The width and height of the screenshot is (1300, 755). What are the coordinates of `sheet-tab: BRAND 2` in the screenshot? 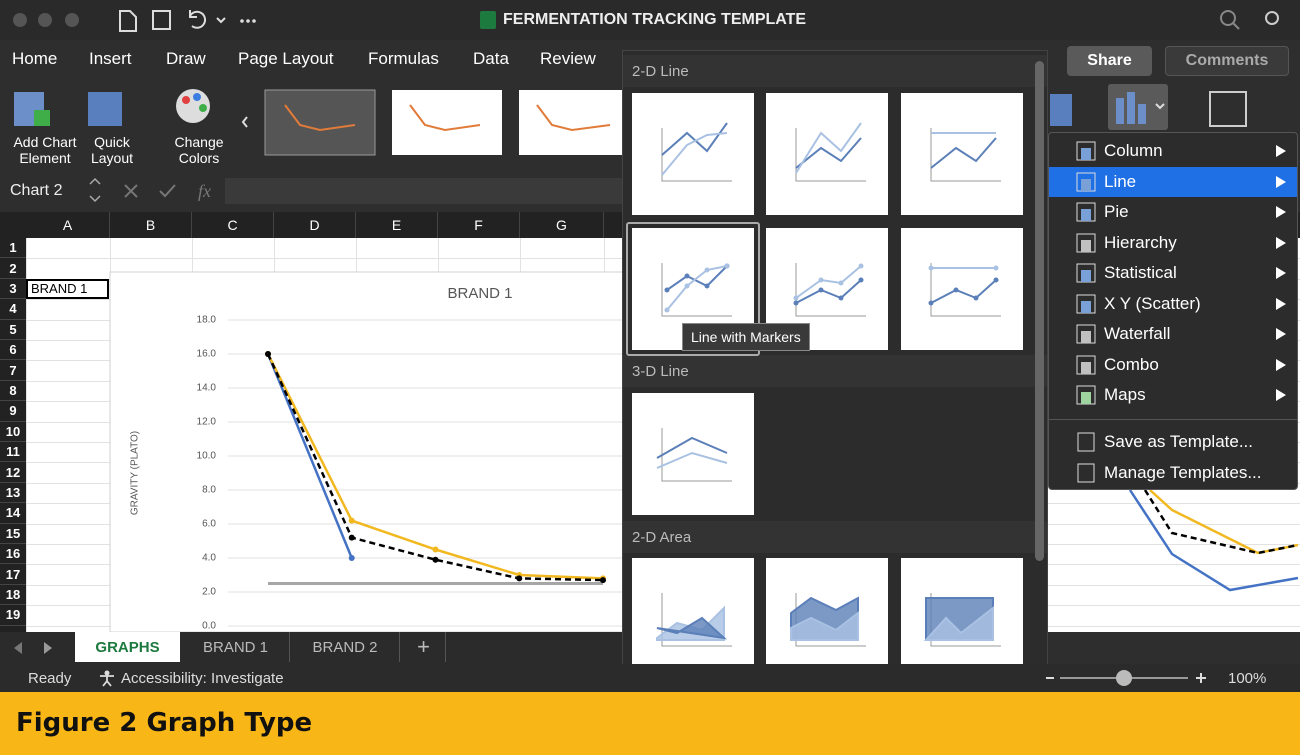 It's located at (345, 647).